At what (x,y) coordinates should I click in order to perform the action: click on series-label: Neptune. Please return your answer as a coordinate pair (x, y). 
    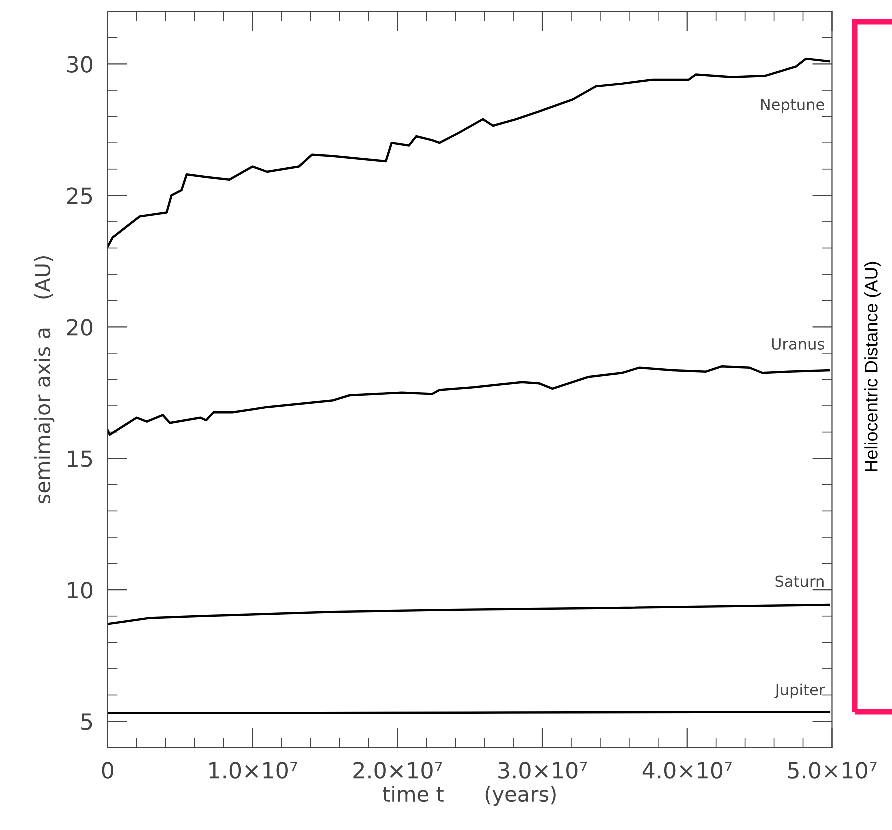
    Looking at the image, I should click on (792, 106).